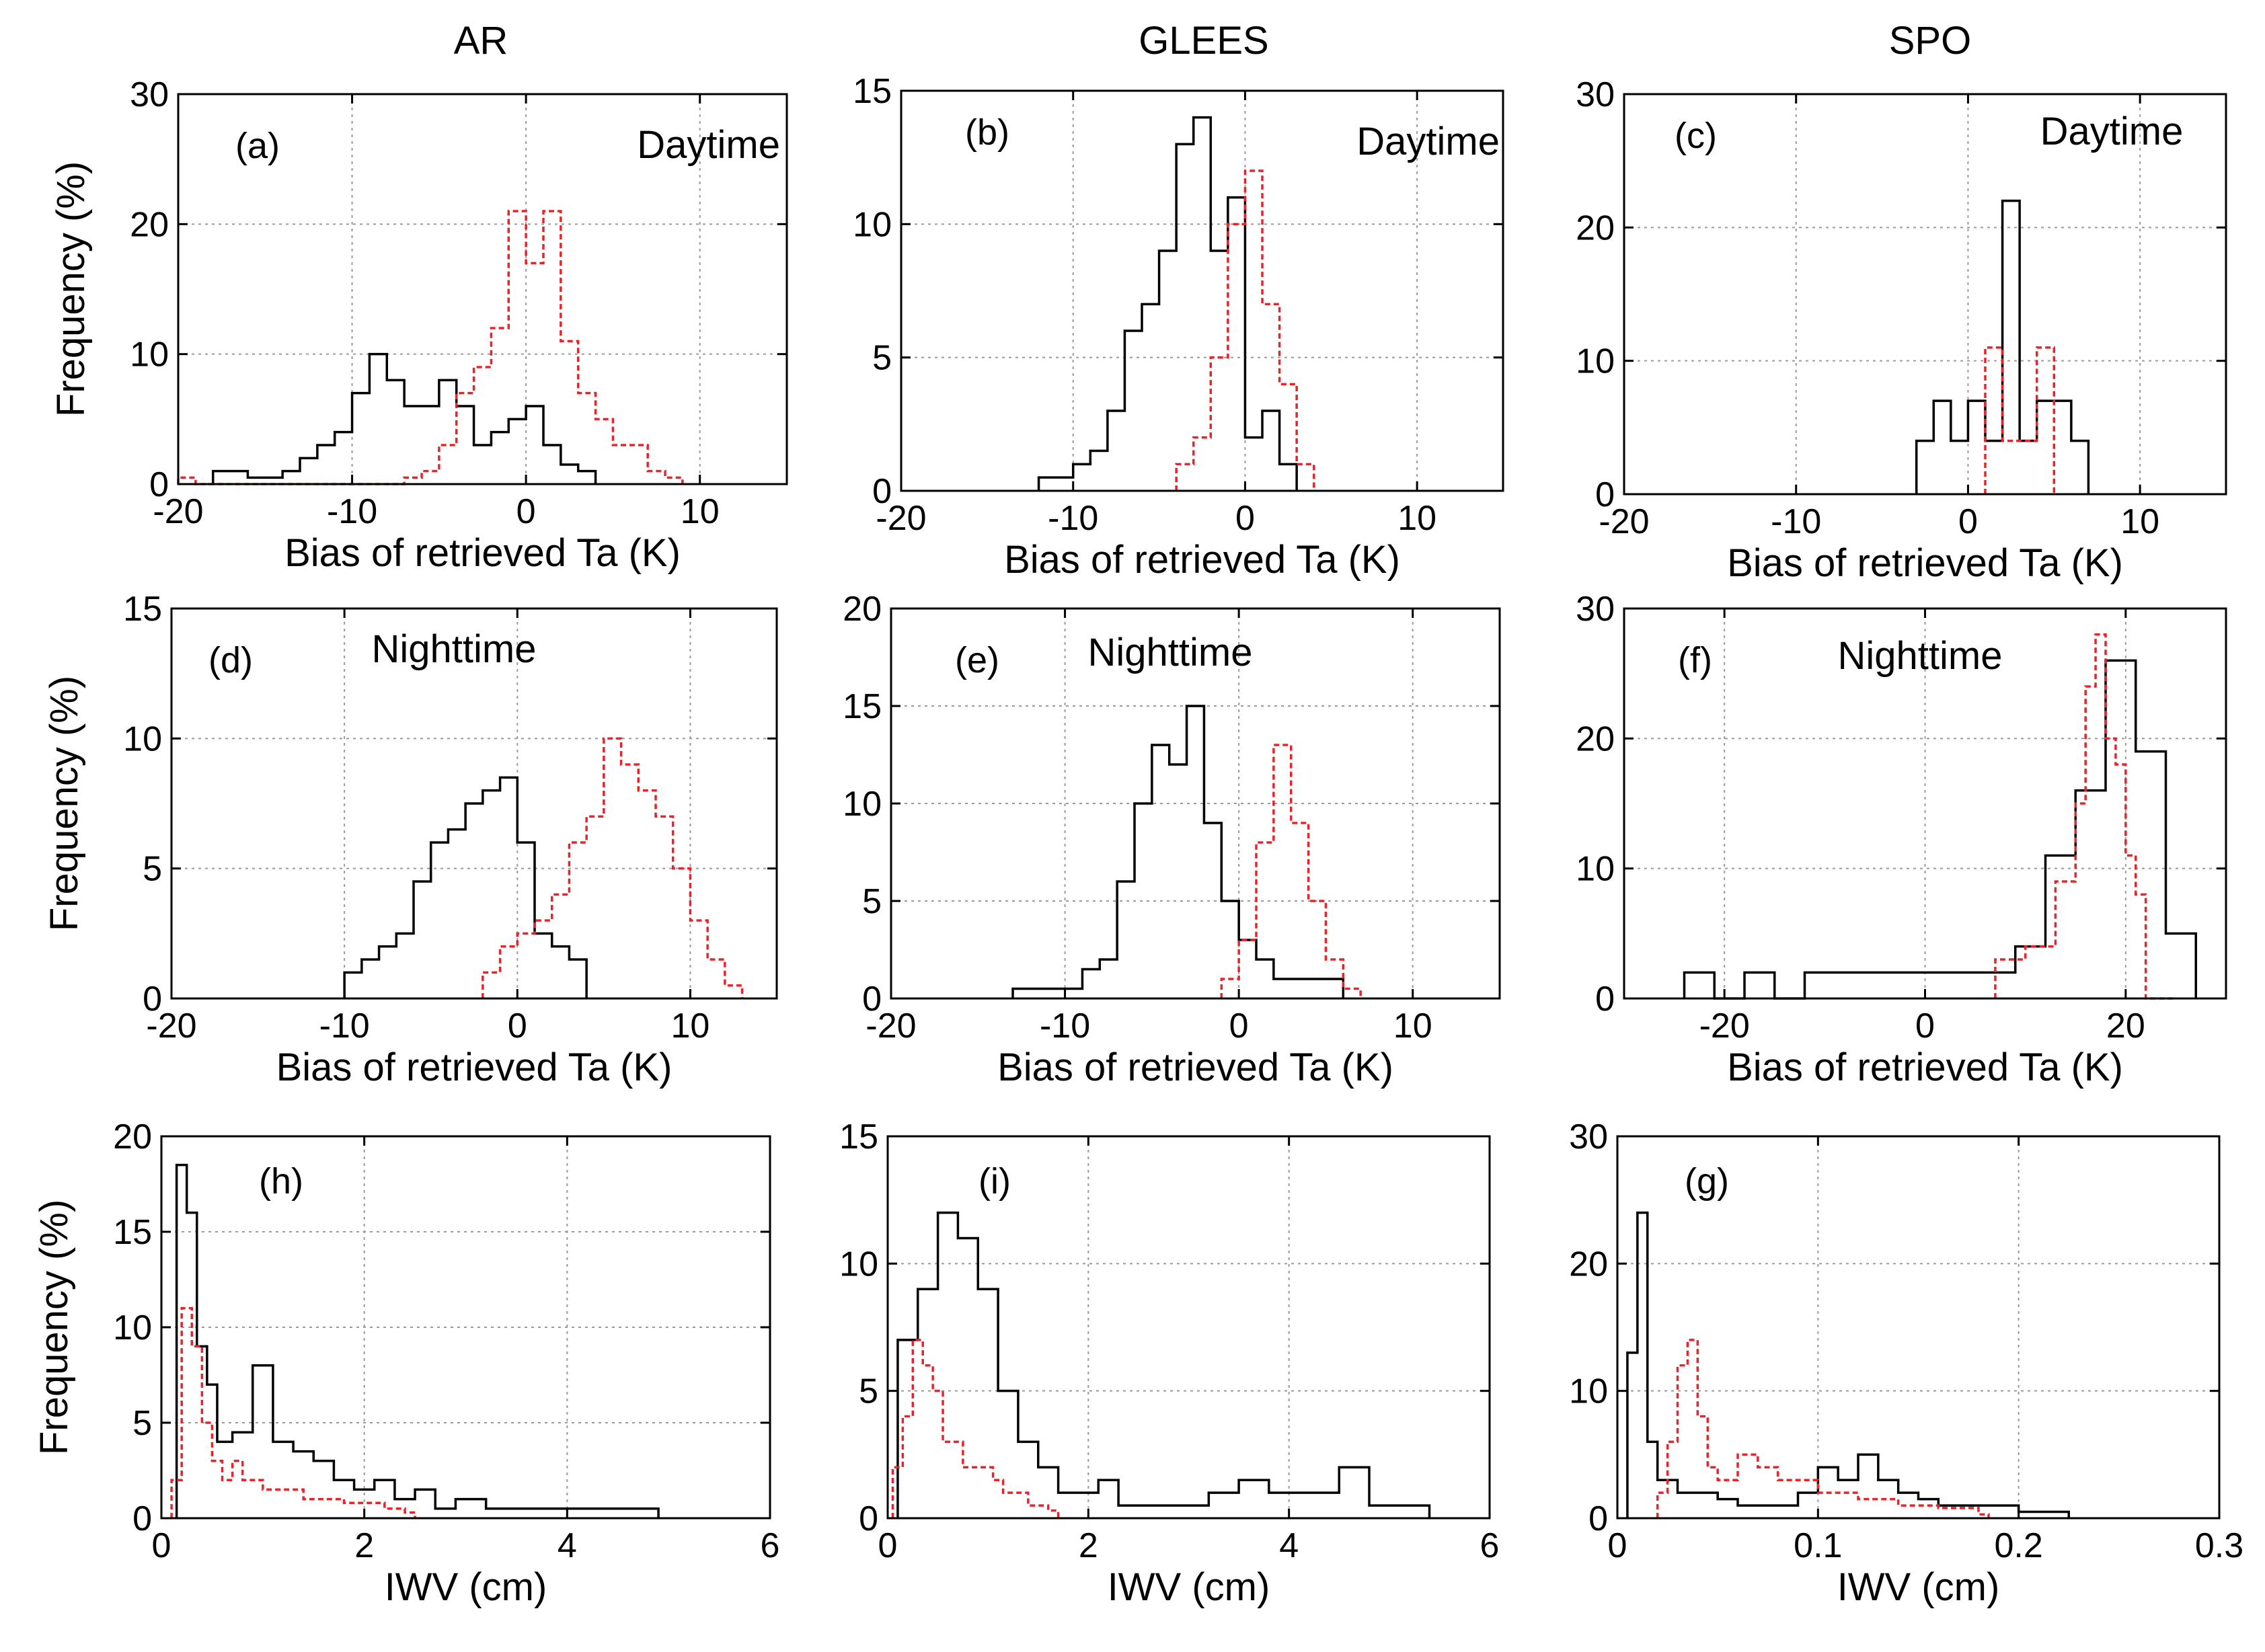 The image size is (2265, 1652). I want to click on series-black-f, so click(1940, 829).